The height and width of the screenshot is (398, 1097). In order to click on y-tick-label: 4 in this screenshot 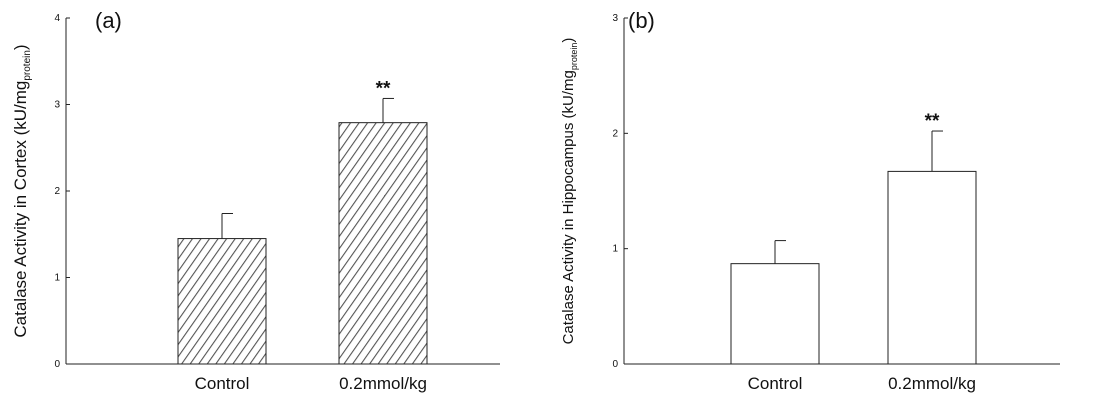, I will do `click(57, 18)`.